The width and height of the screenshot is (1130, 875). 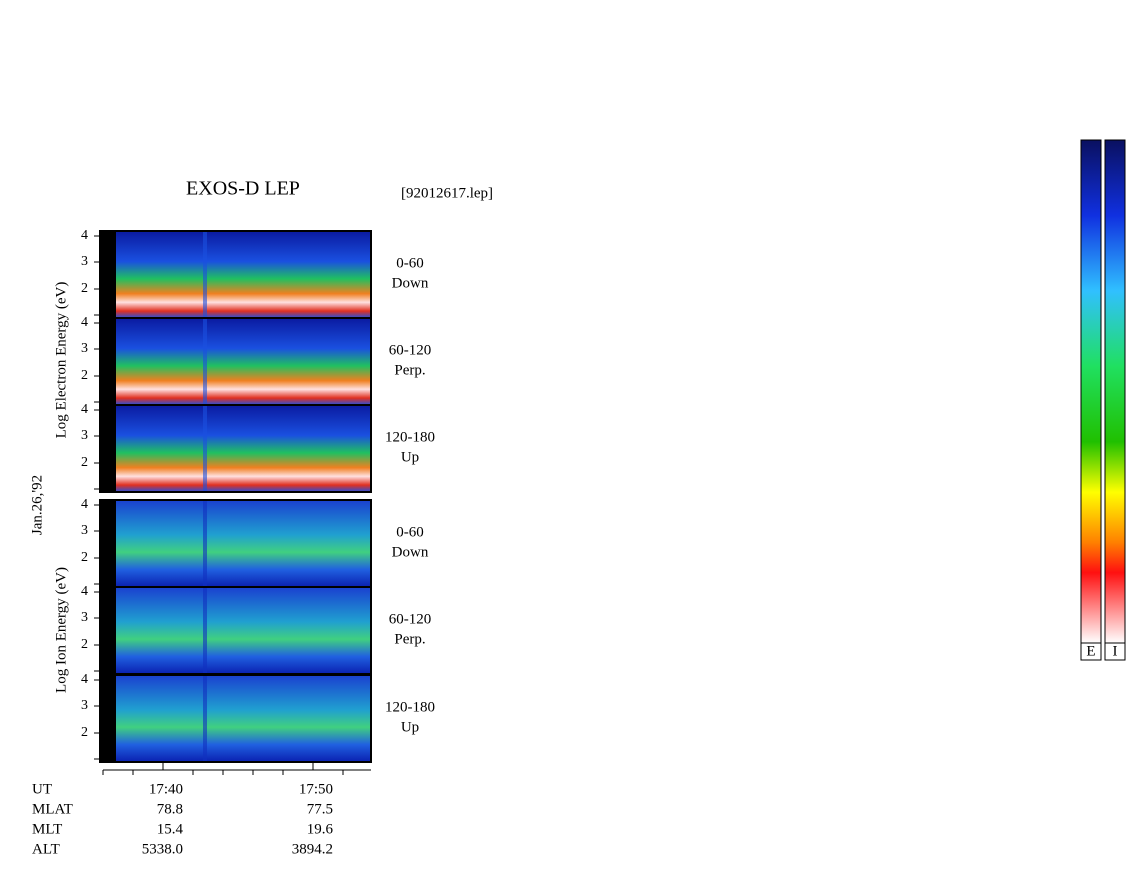 I want to click on colorbar-label: E, so click(x=1090, y=651).